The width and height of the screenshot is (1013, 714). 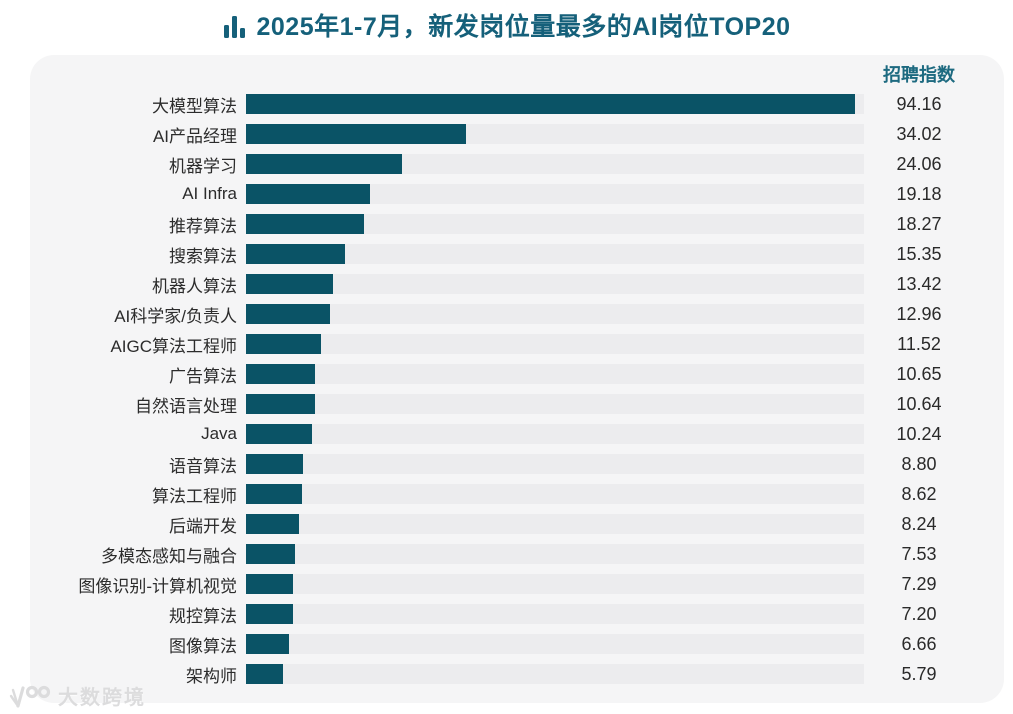 I want to click on bar-value: 6.66, so click(x=919, y=643).